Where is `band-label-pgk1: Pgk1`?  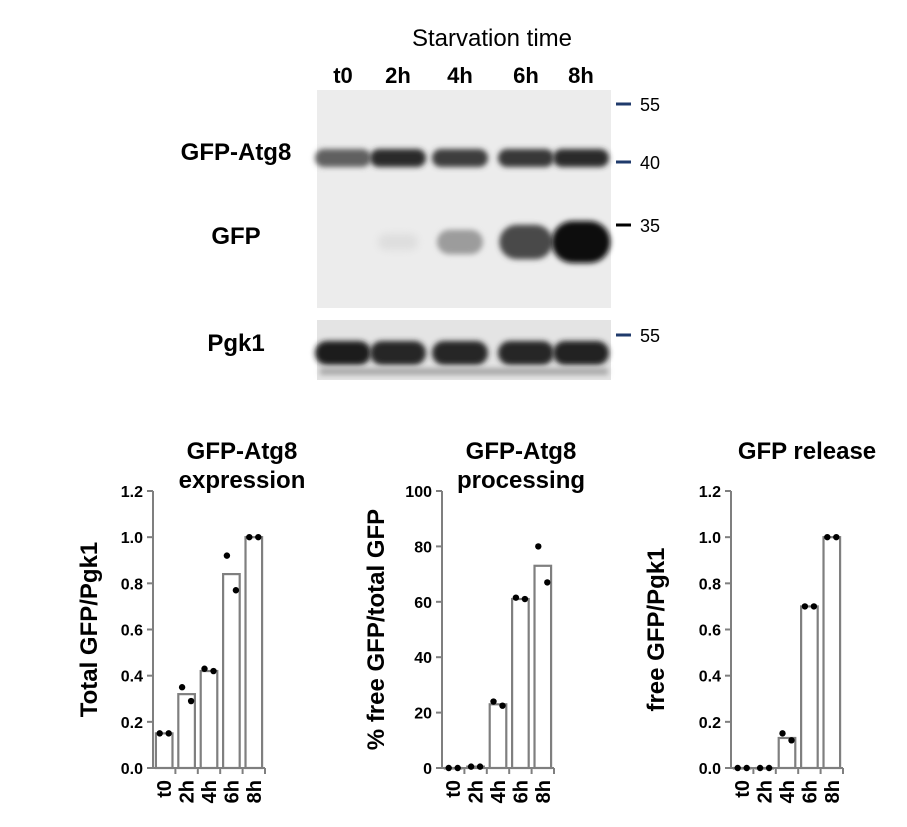
band-label-pgk1: Pgk1 is located at coordinates (235, 343).